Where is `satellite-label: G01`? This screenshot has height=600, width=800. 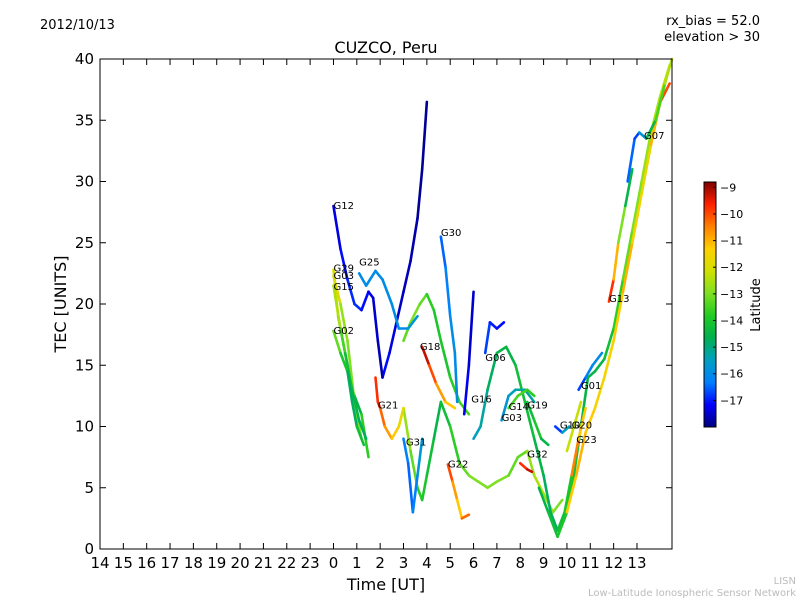
satellite-label: G01 is located at coordinates (591, 386).